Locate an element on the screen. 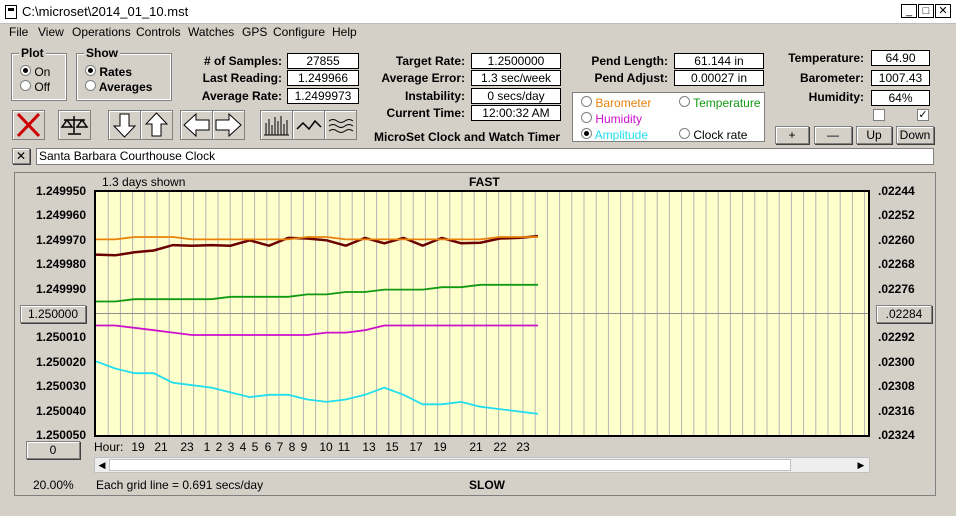 This screenshot has width=956, height=516. sensor-temperature-radio: Temperature is located at coordinates (720, 103).